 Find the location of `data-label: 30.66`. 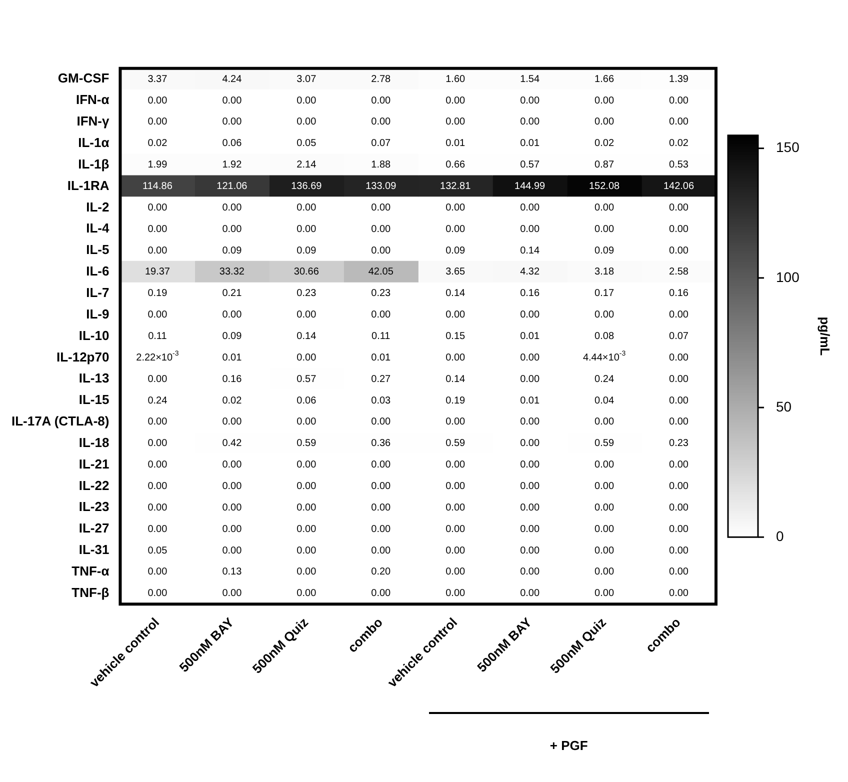

data-label: 30.66 is located at coordinates (307, 272).